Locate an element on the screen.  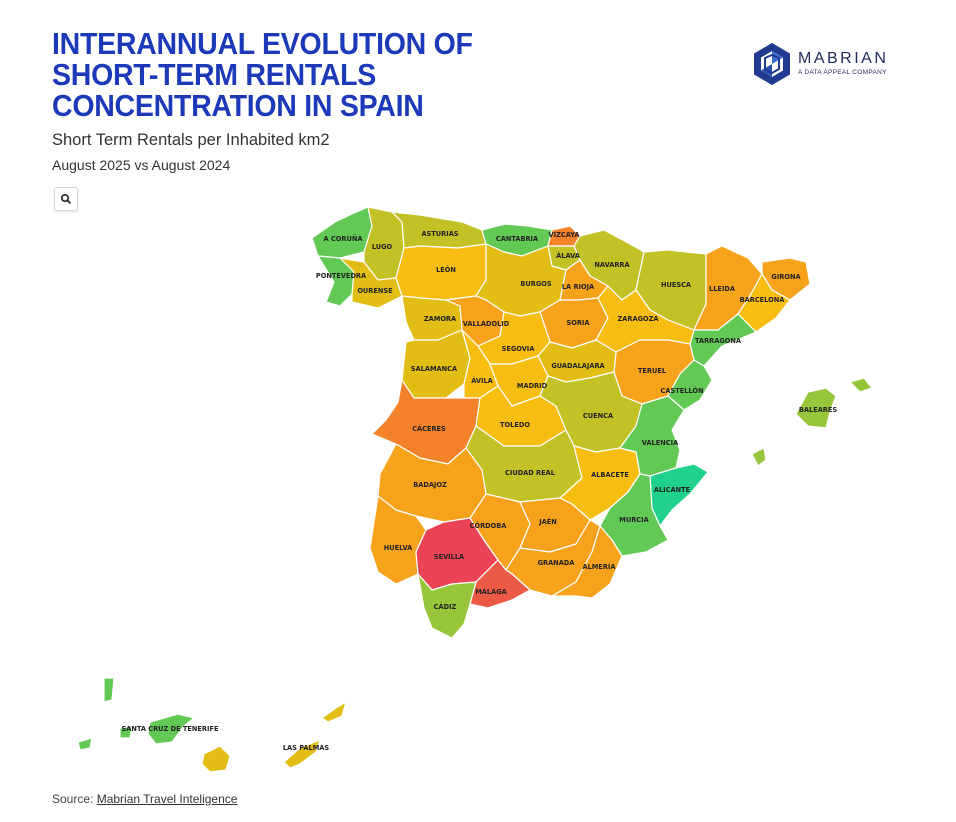
label-jaen: JAÉN is located at coordinates (547, 521).